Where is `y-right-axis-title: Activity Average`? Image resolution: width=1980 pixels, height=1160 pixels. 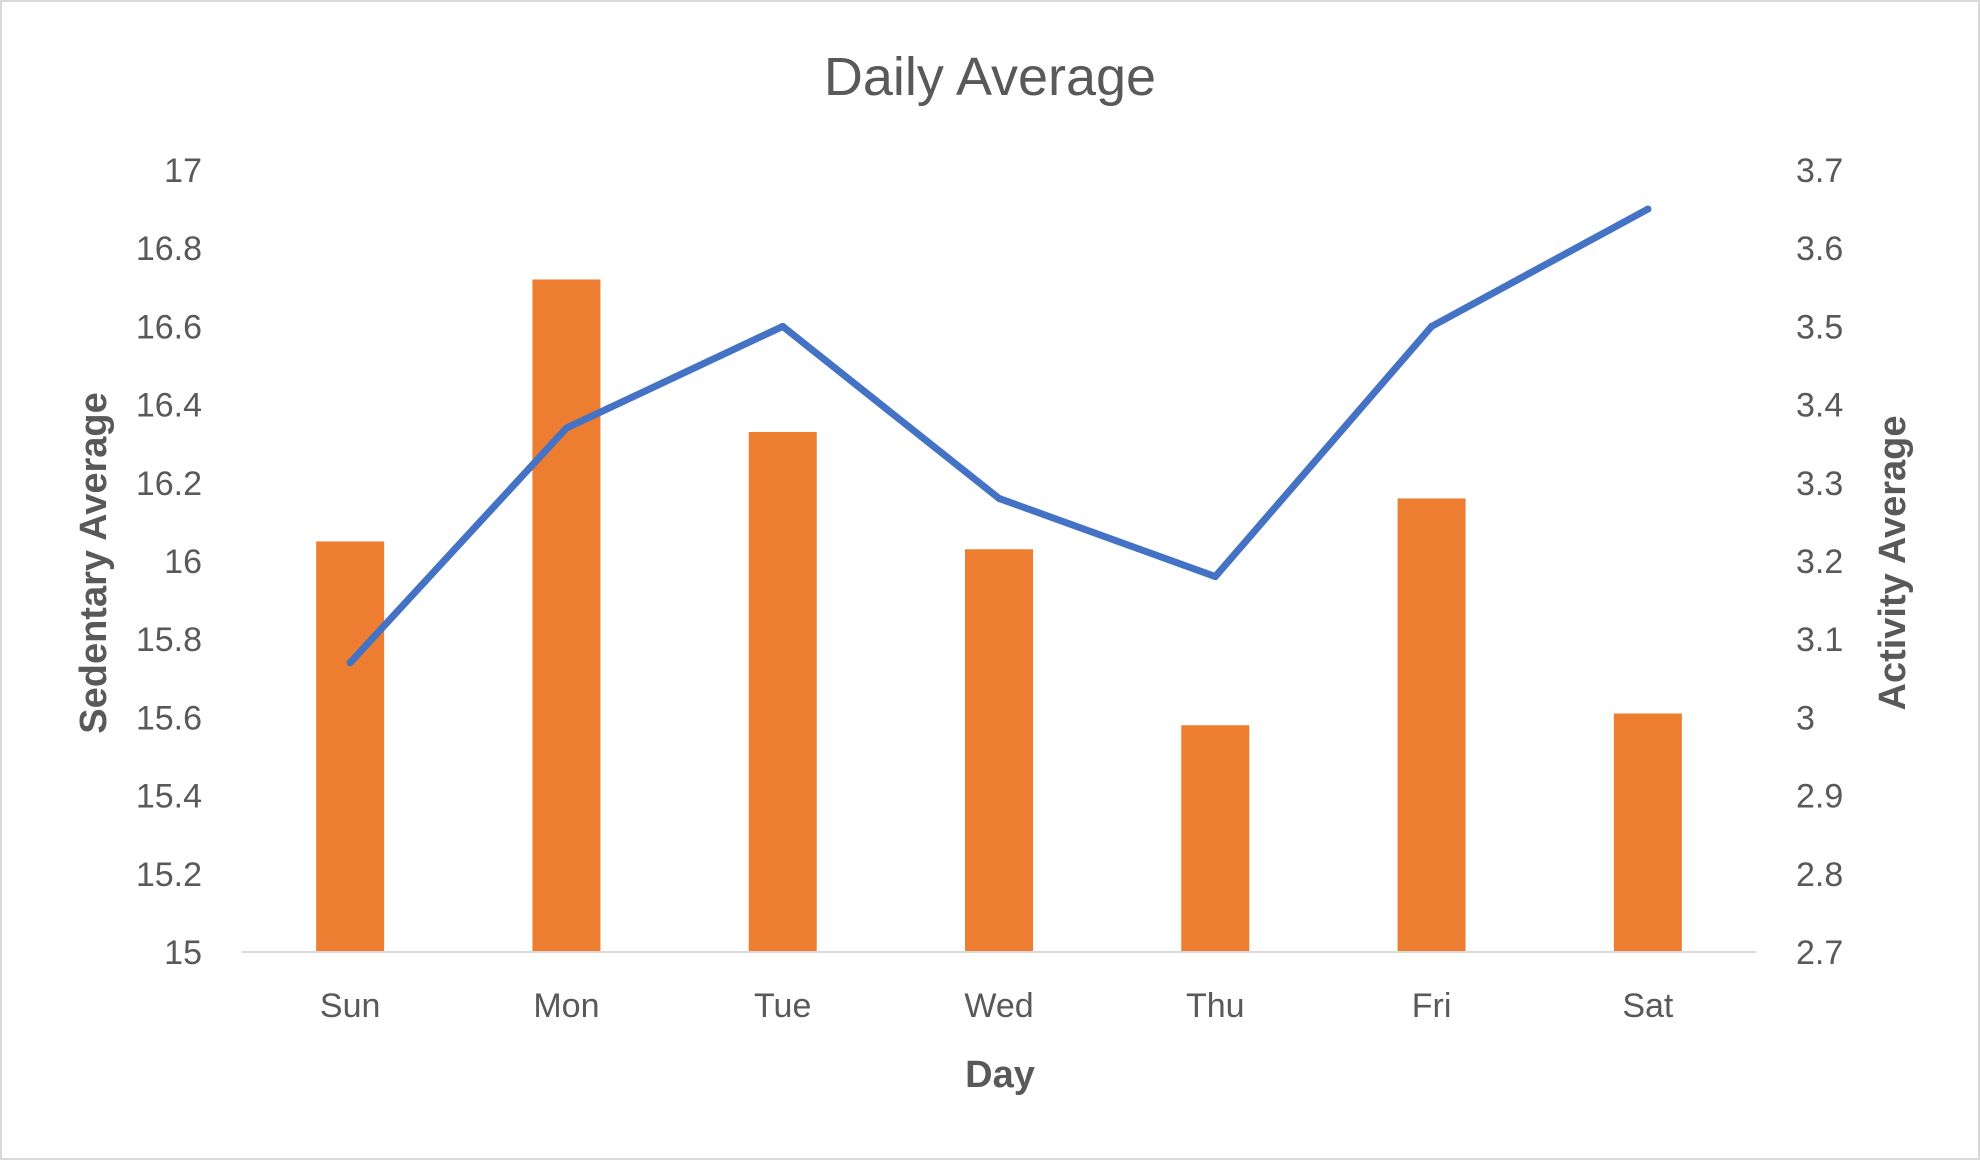 y-right-axis-title: Activity Average is located at coordinates (1893, 563).